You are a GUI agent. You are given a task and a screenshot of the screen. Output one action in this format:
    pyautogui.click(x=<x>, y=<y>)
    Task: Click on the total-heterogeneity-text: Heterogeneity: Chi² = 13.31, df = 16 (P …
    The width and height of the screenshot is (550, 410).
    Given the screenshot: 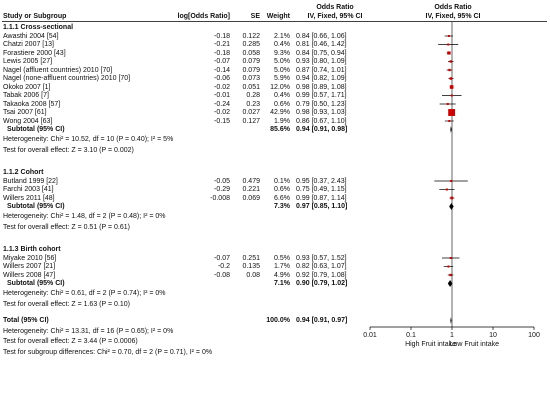 What is the action you would take?
    pyautogui.click(x=88, y=331)
    